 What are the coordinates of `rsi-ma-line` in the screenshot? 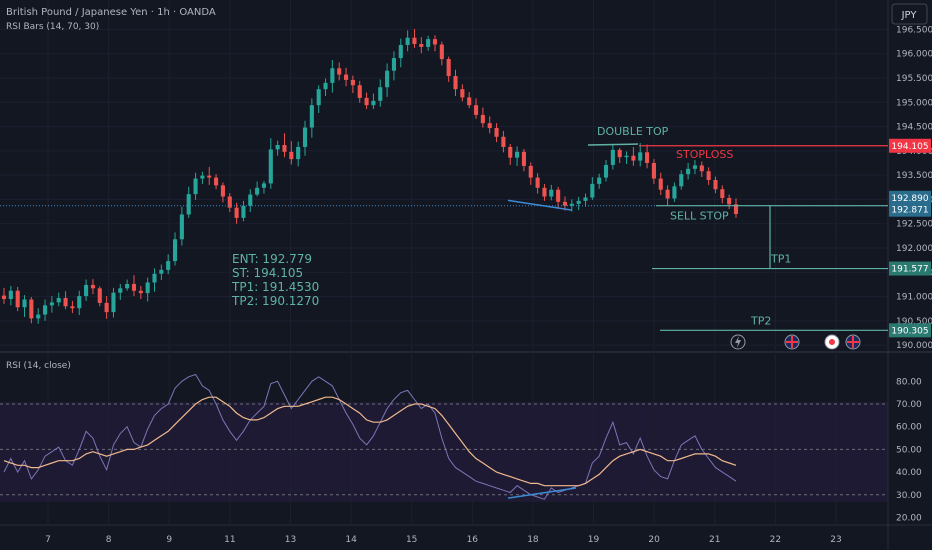 It's located at (370, 441).